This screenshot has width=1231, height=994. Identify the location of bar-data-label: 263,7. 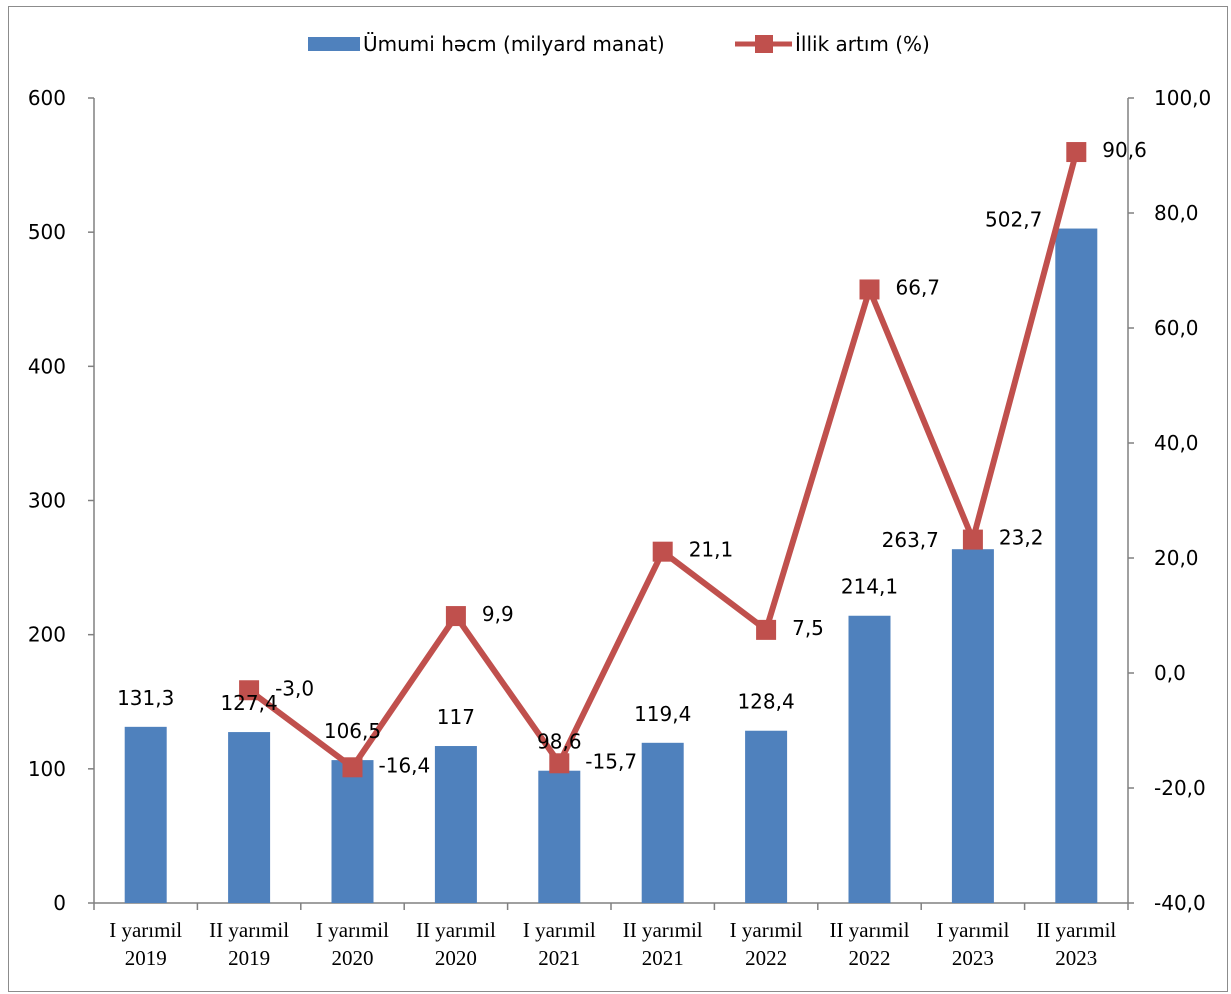
(910, 540).